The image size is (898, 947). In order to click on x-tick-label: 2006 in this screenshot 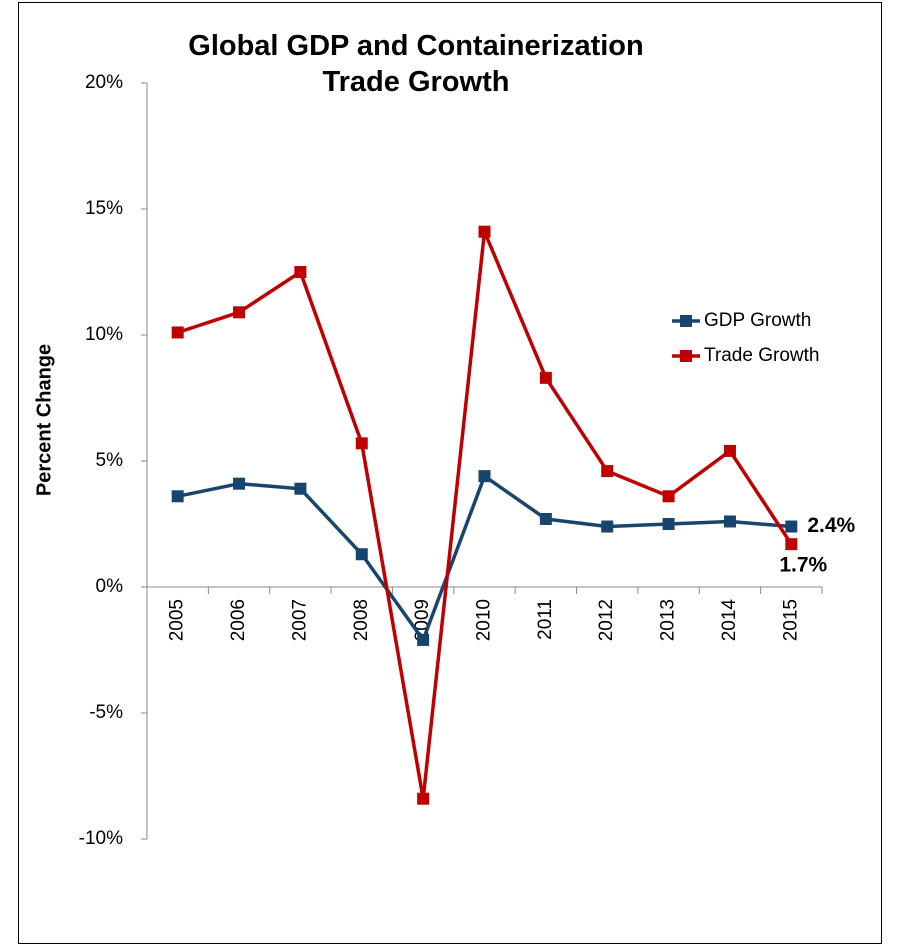, I will do `click(238, 620)`.